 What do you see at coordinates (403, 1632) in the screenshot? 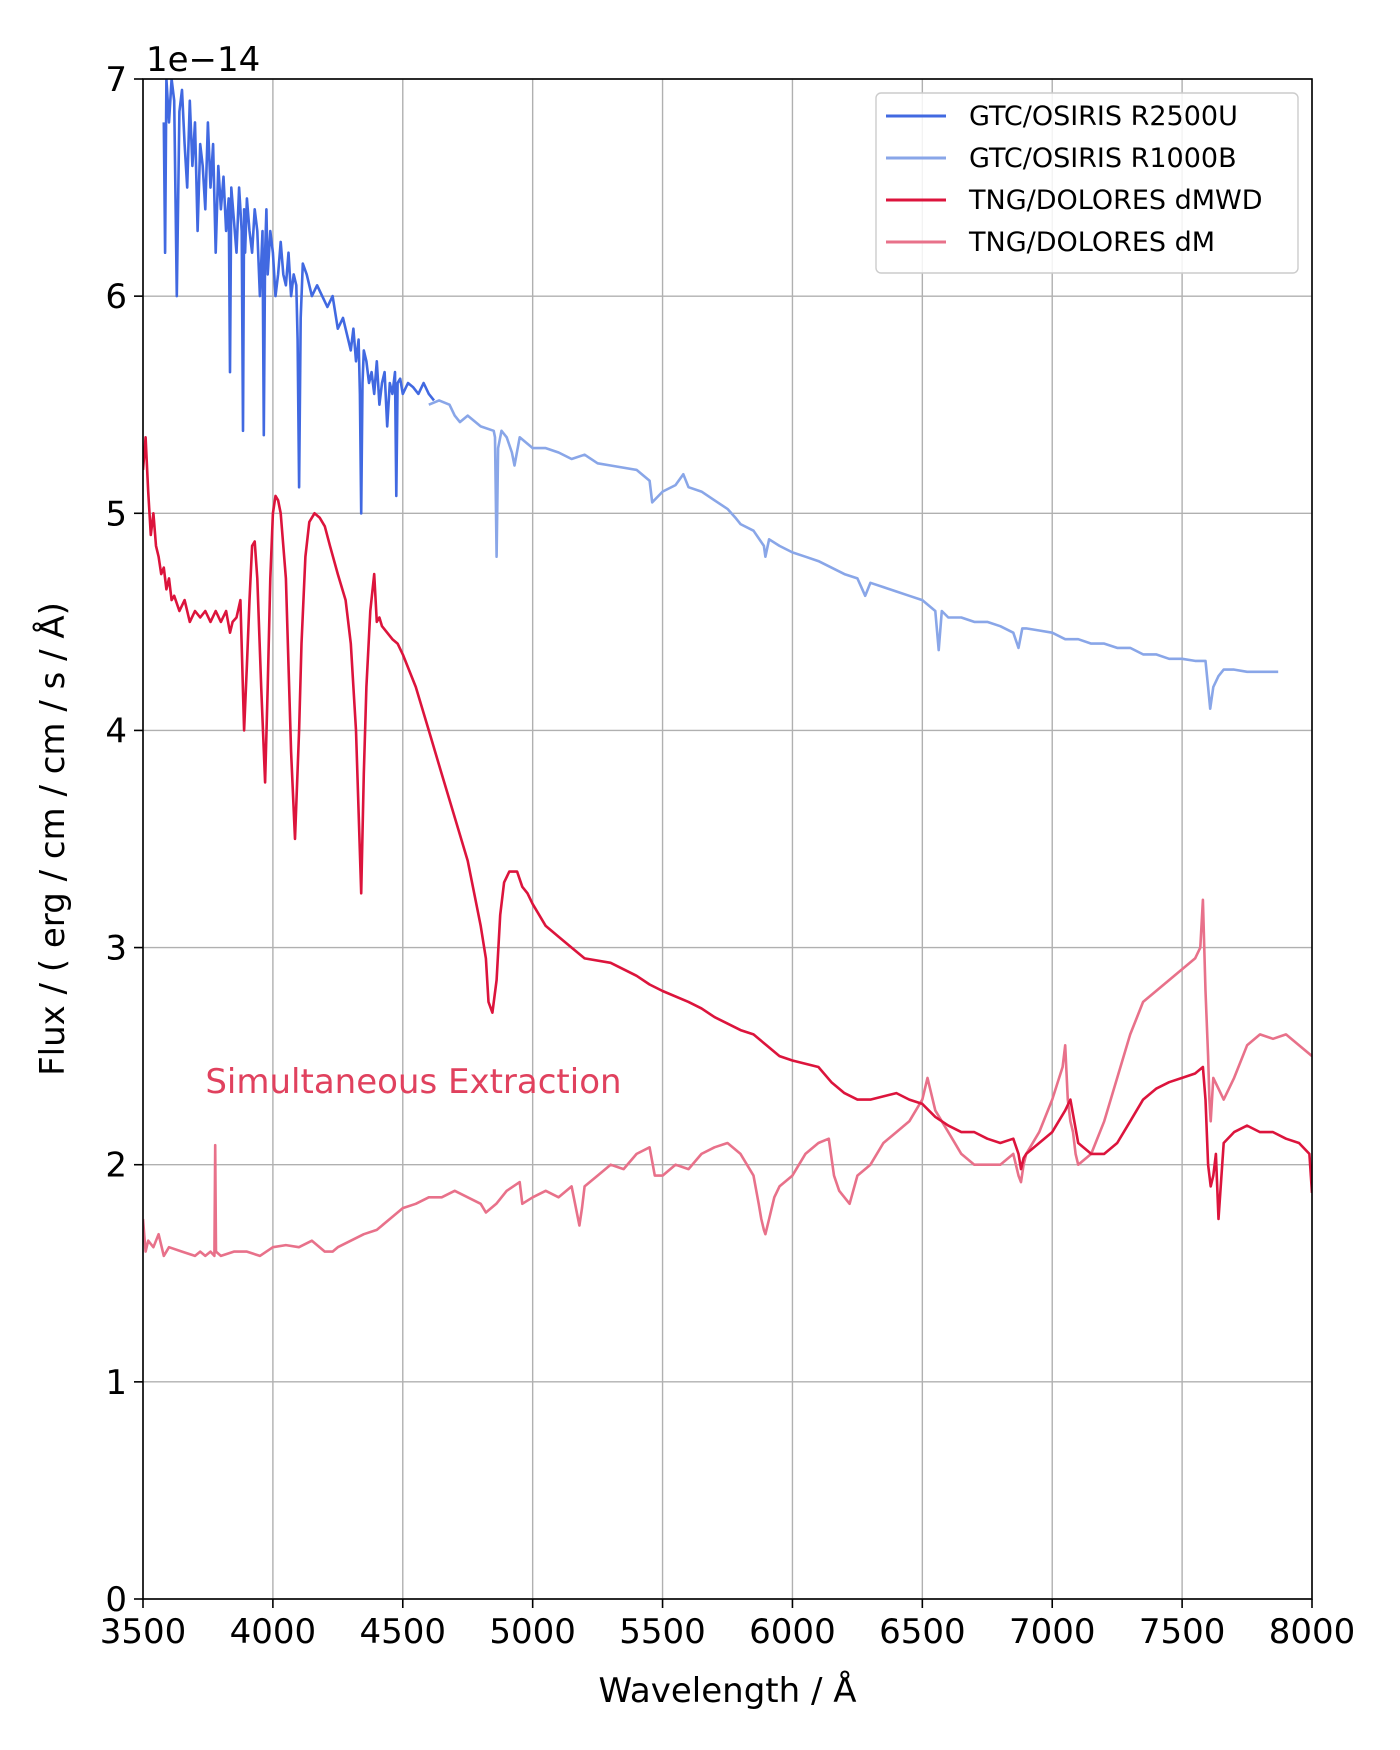
I see `x-tick-label: 4500` at bounding box center [403, 1632].